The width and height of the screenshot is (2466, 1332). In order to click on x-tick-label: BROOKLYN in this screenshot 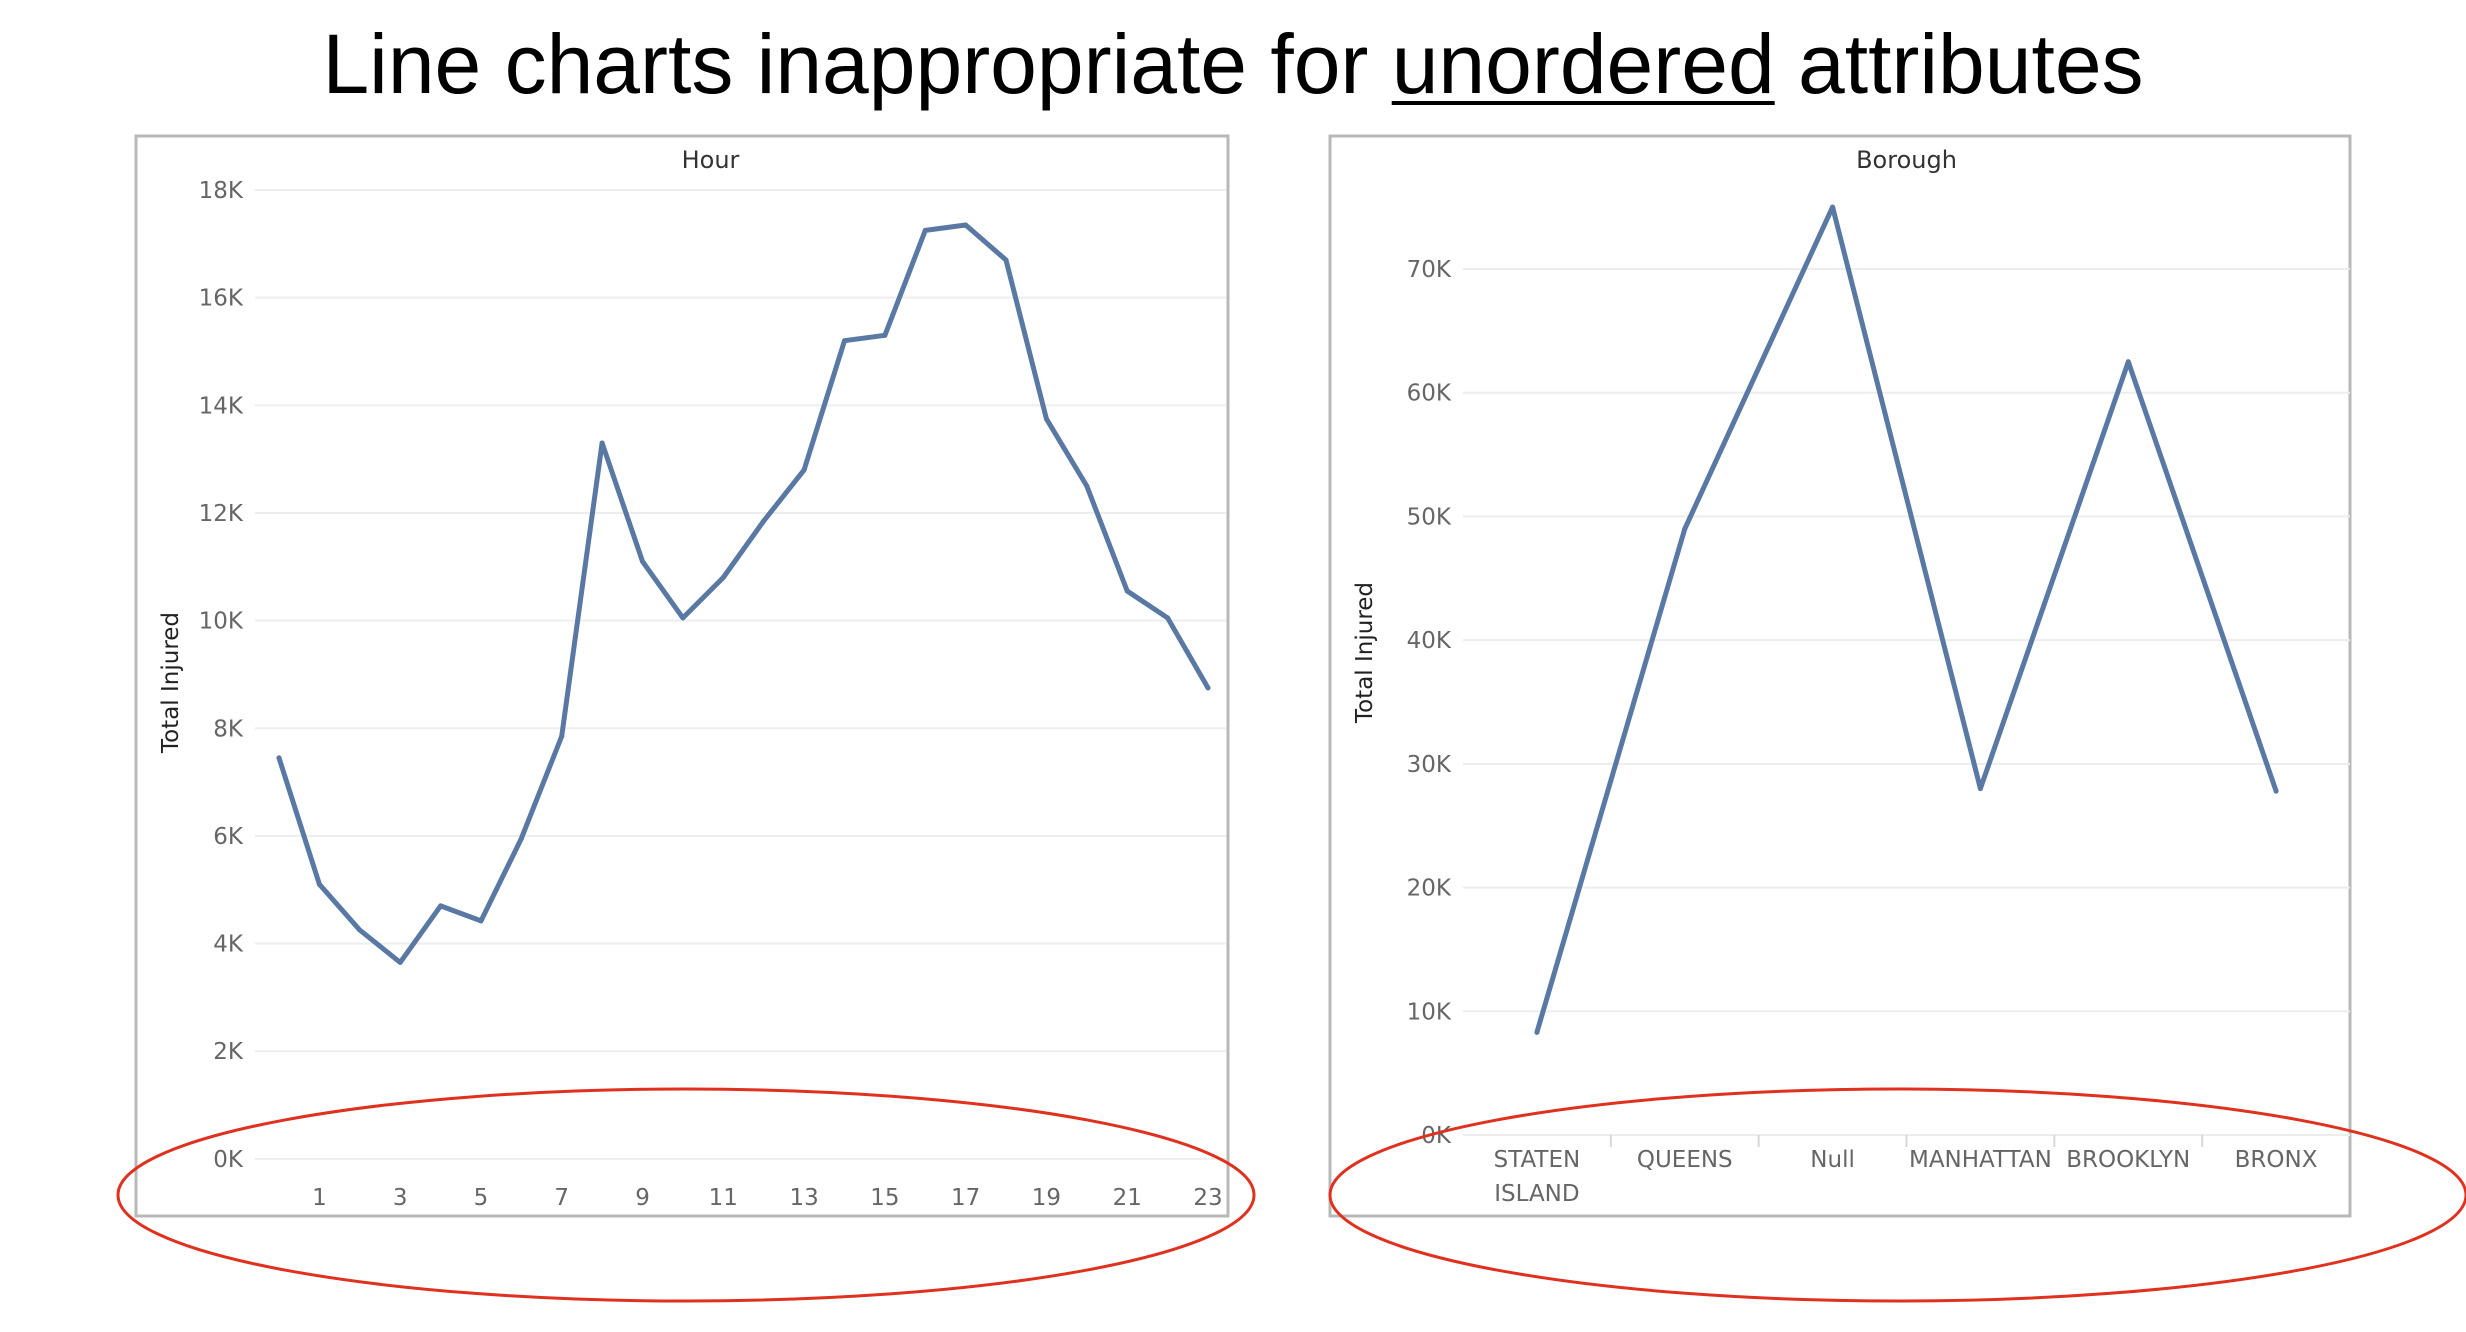, I will do `click(2128, 1160)`.